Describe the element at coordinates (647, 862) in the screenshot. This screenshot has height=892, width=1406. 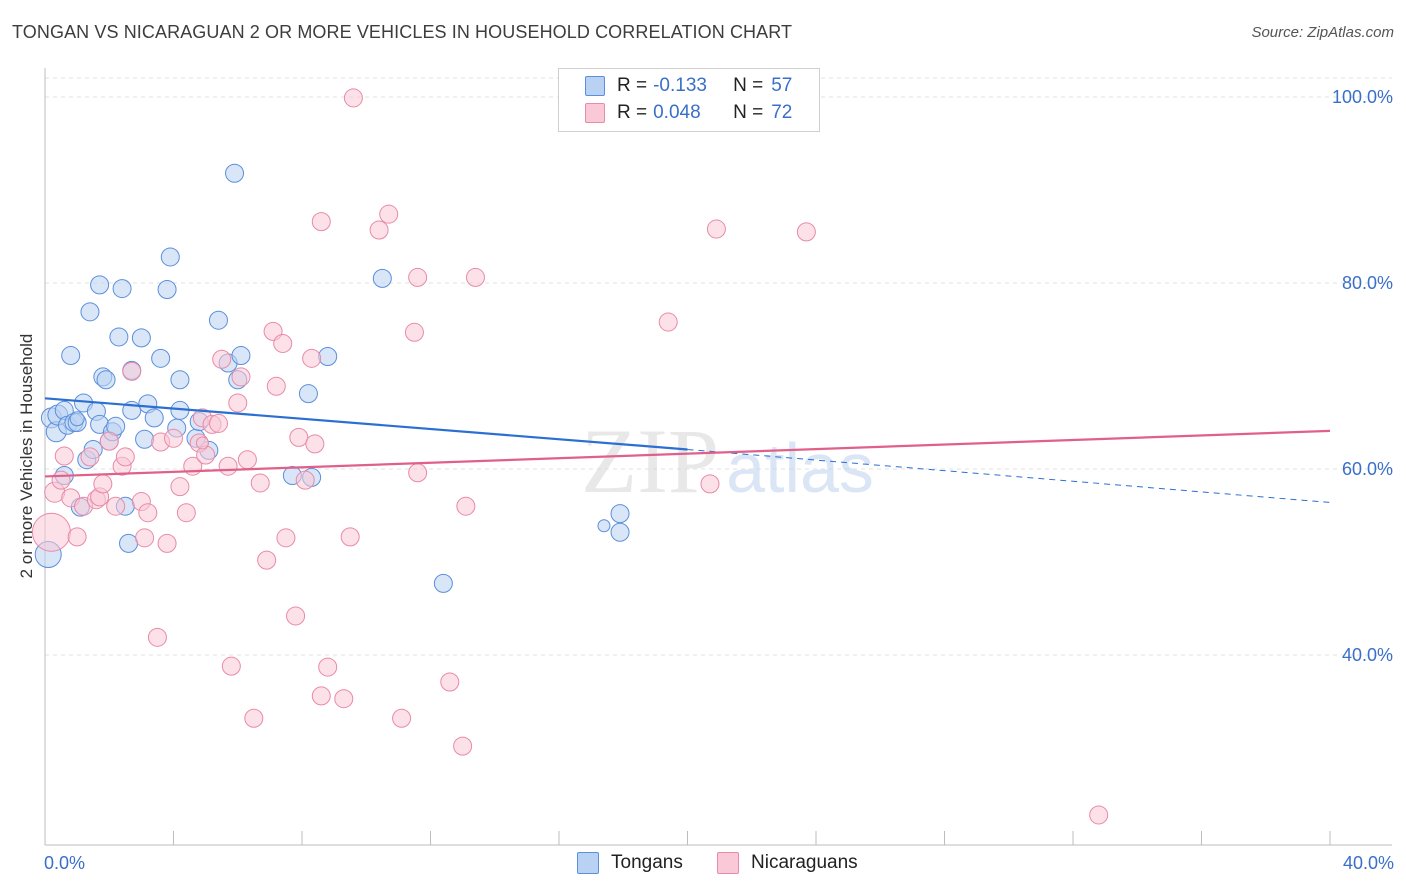
I see `series-label-tongans: Tongans` at that location.